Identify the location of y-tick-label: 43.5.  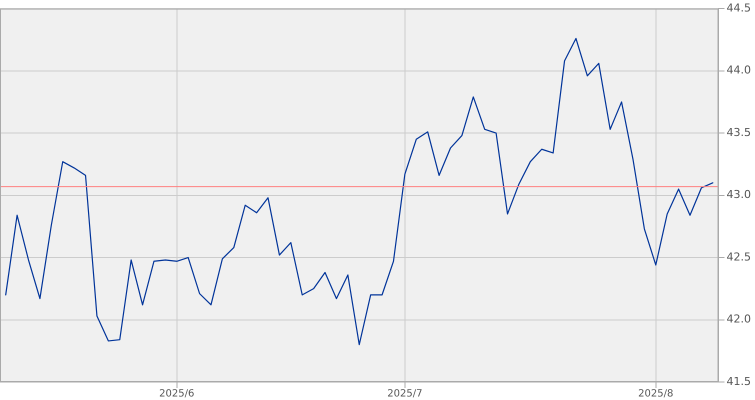
(739, 132).